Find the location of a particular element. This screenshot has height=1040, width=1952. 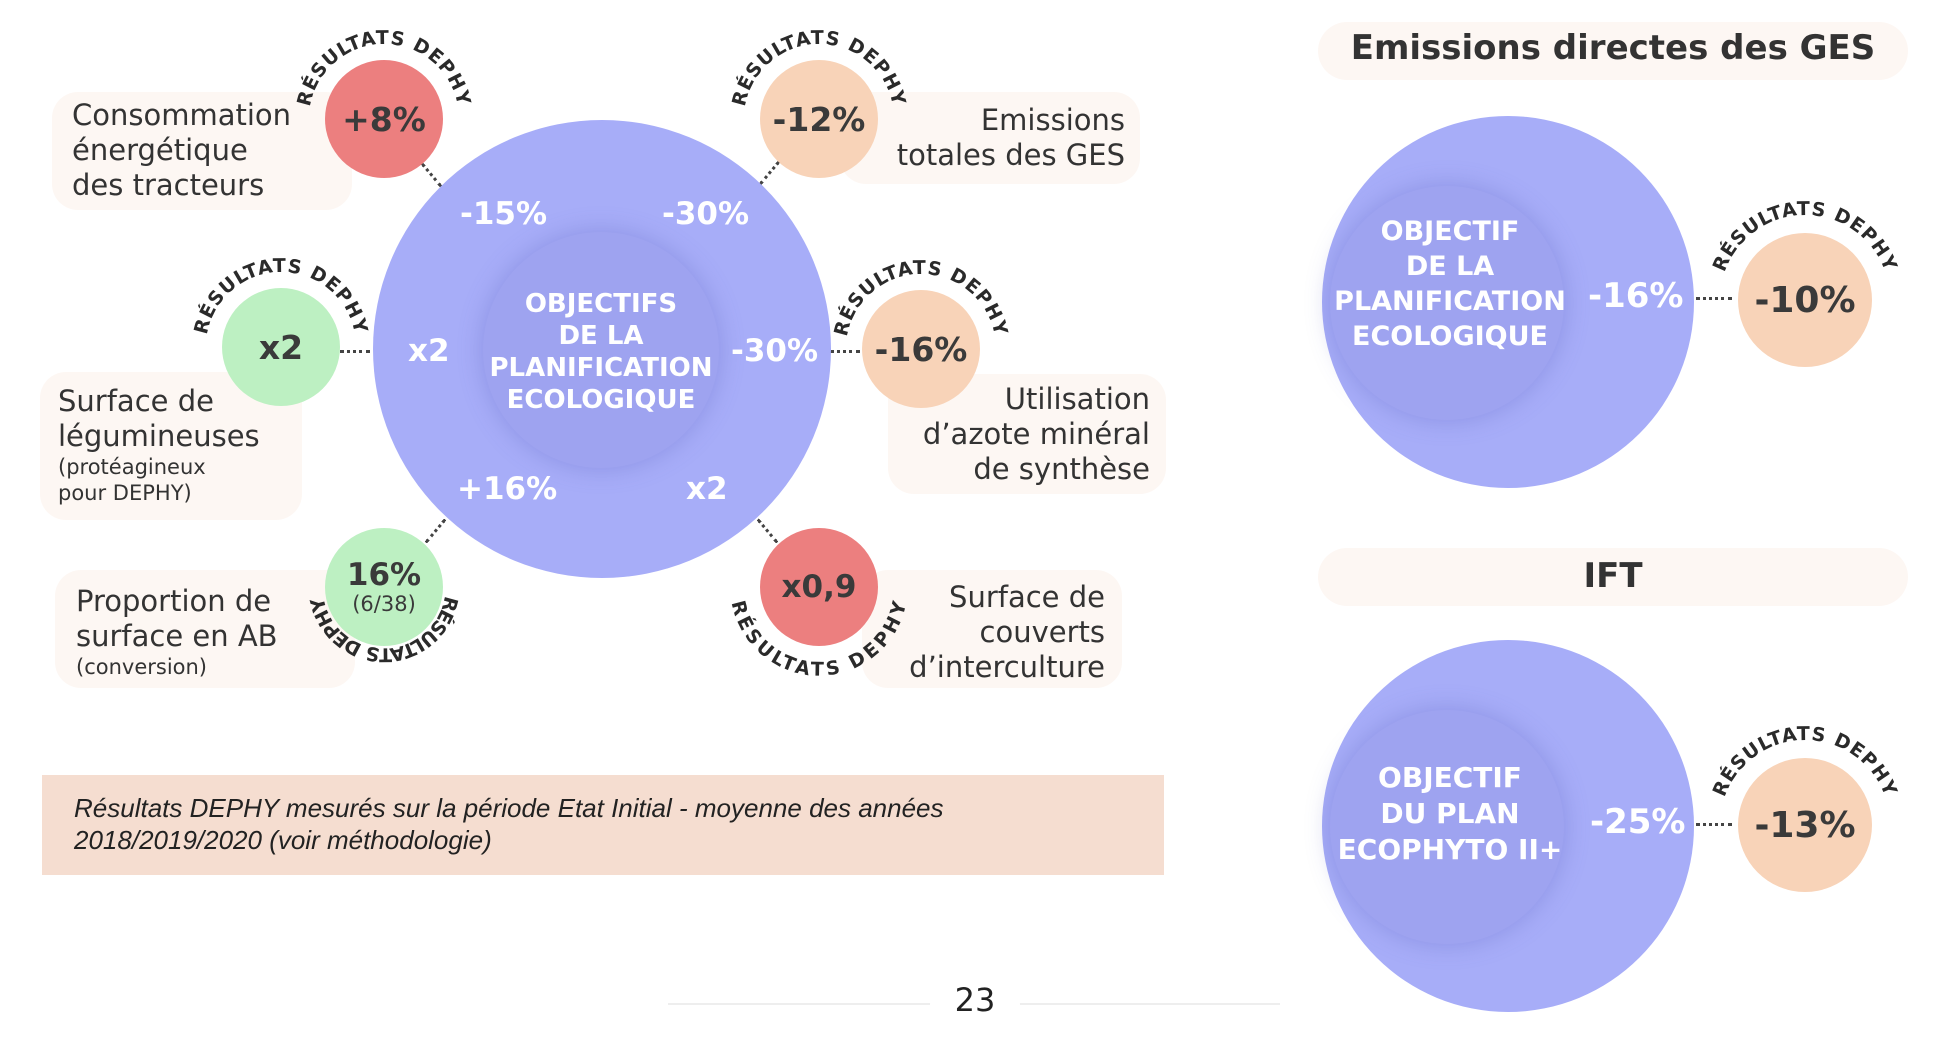

ring-label-legumineuses: RÉSULTATS DEPHY is located at coordinates (281, 295).